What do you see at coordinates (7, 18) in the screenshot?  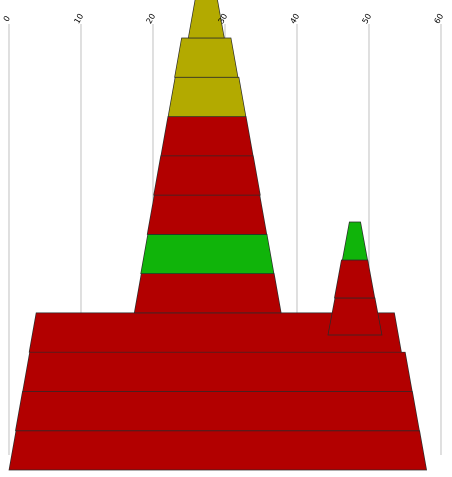 I see `x-tick-label: 0` at bounding box center [7, 18].